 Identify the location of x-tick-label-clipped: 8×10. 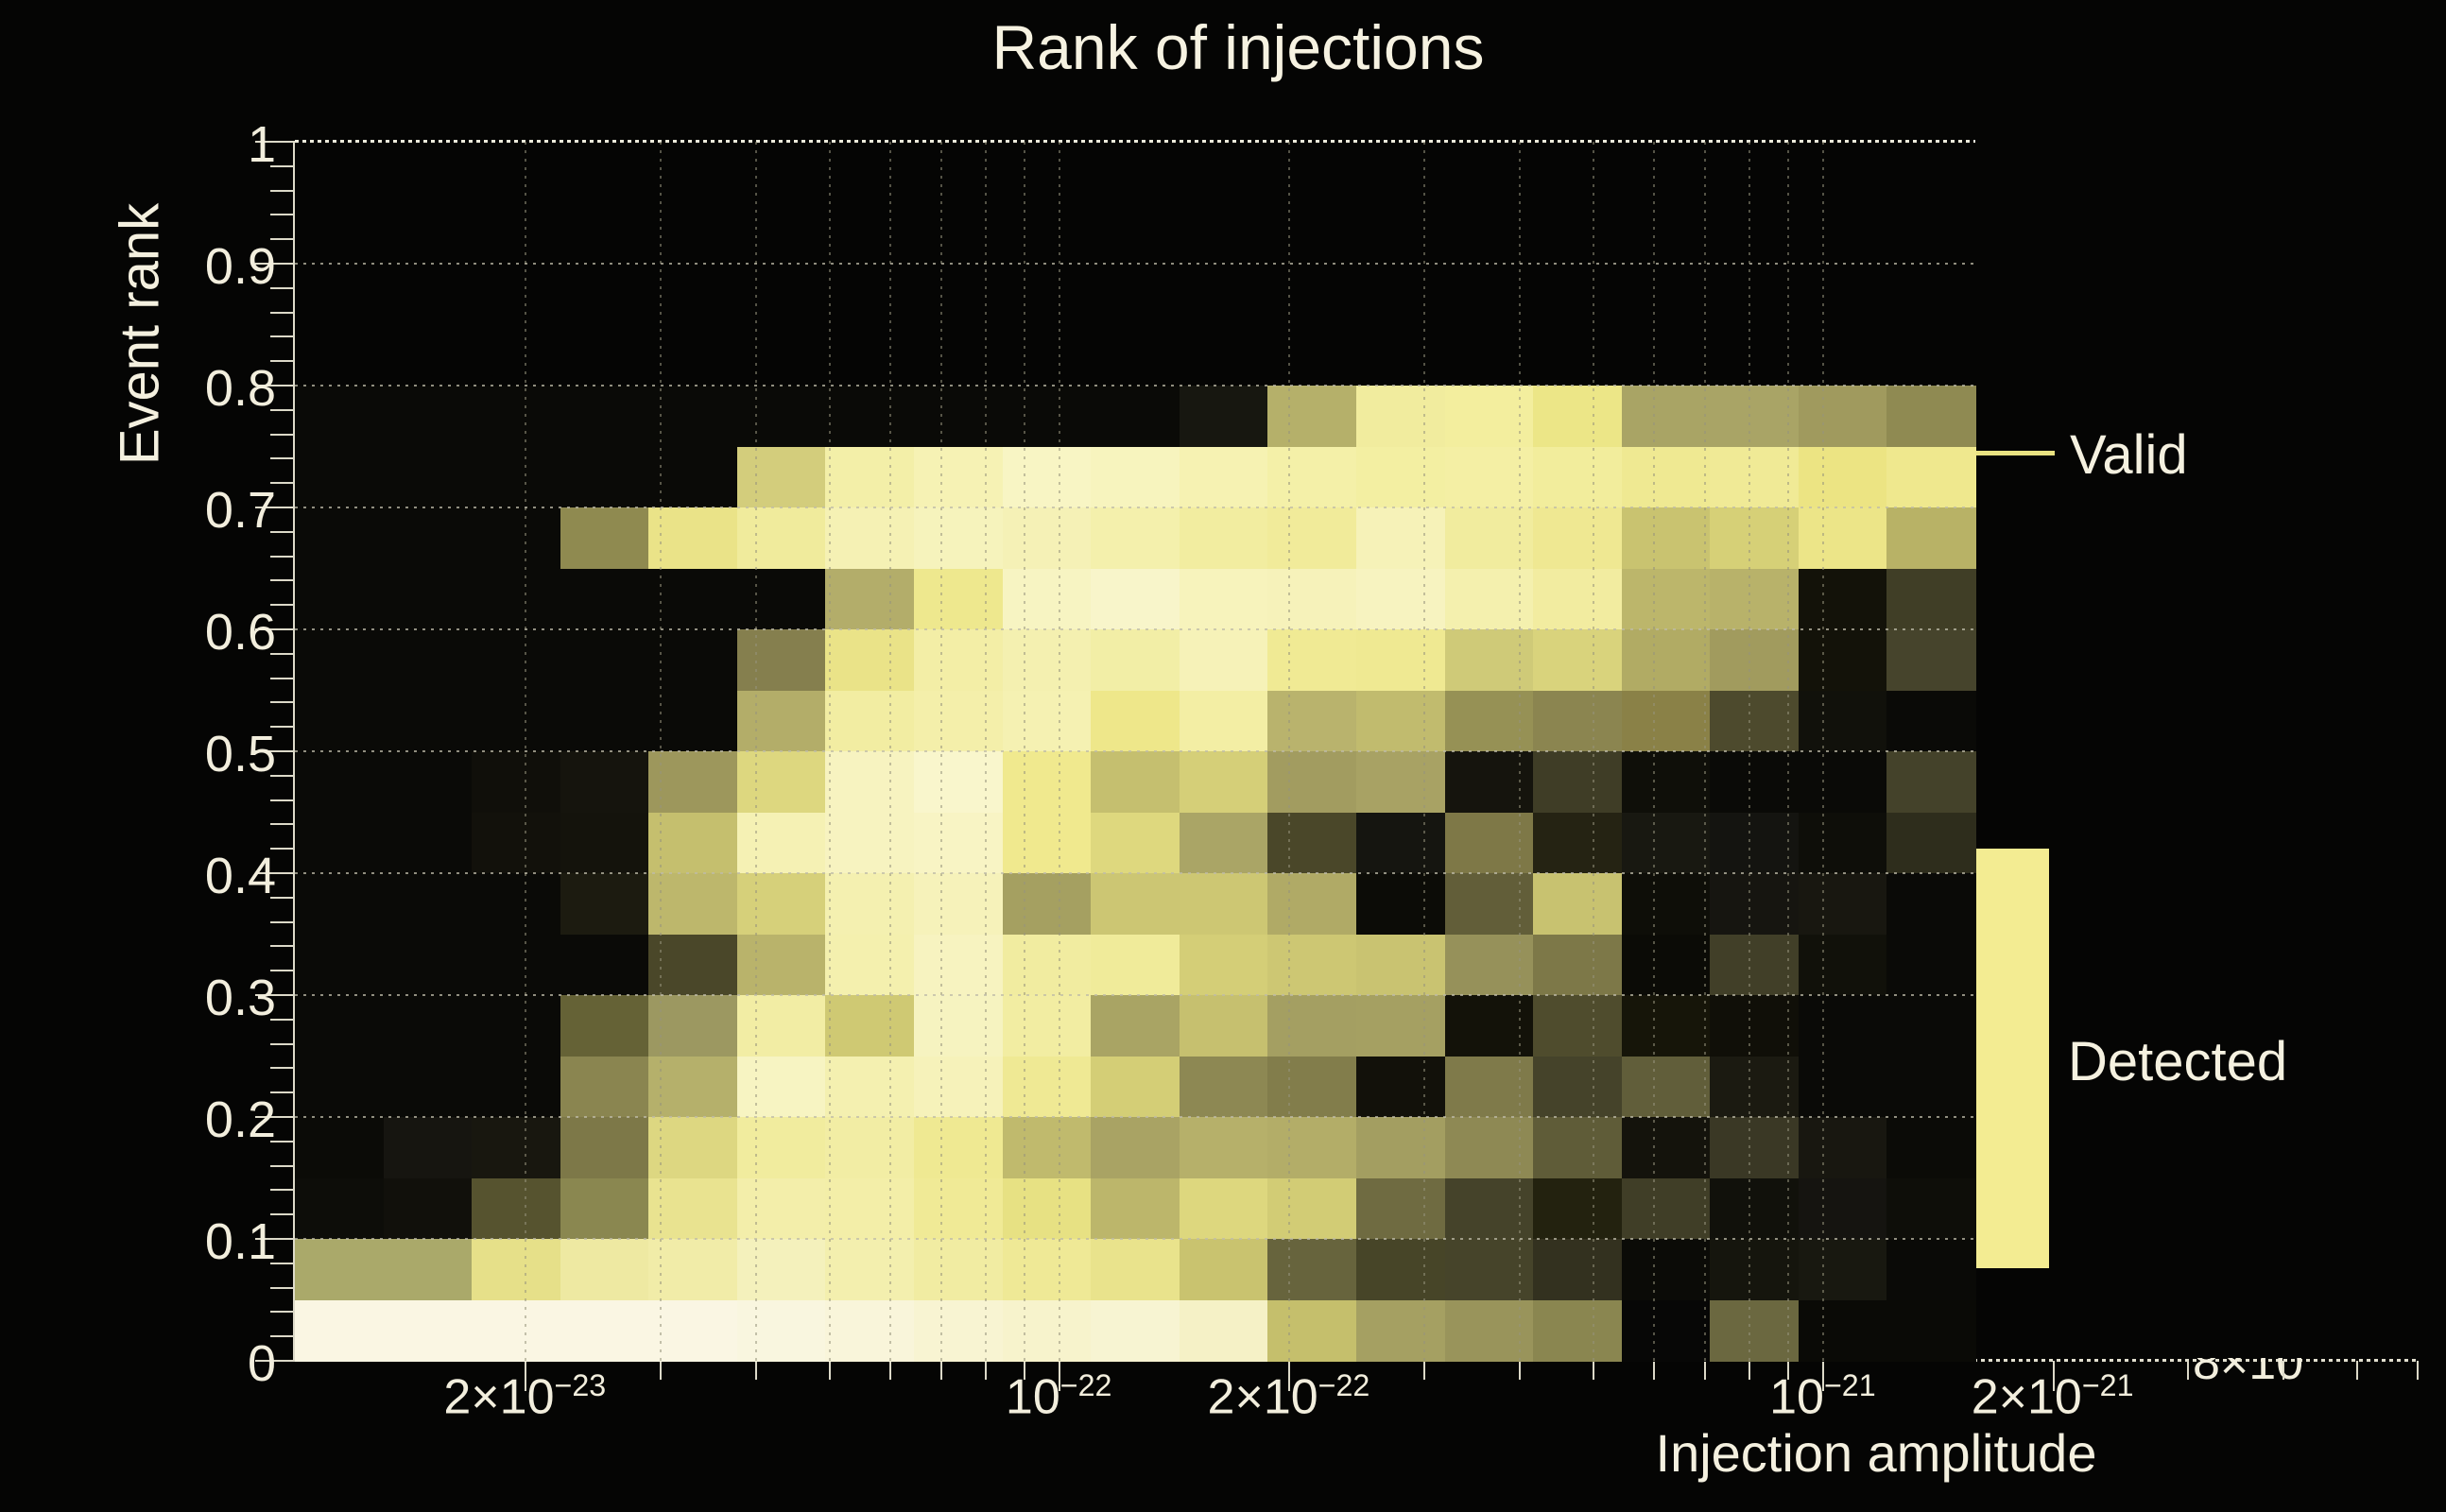
(2273, 1370).